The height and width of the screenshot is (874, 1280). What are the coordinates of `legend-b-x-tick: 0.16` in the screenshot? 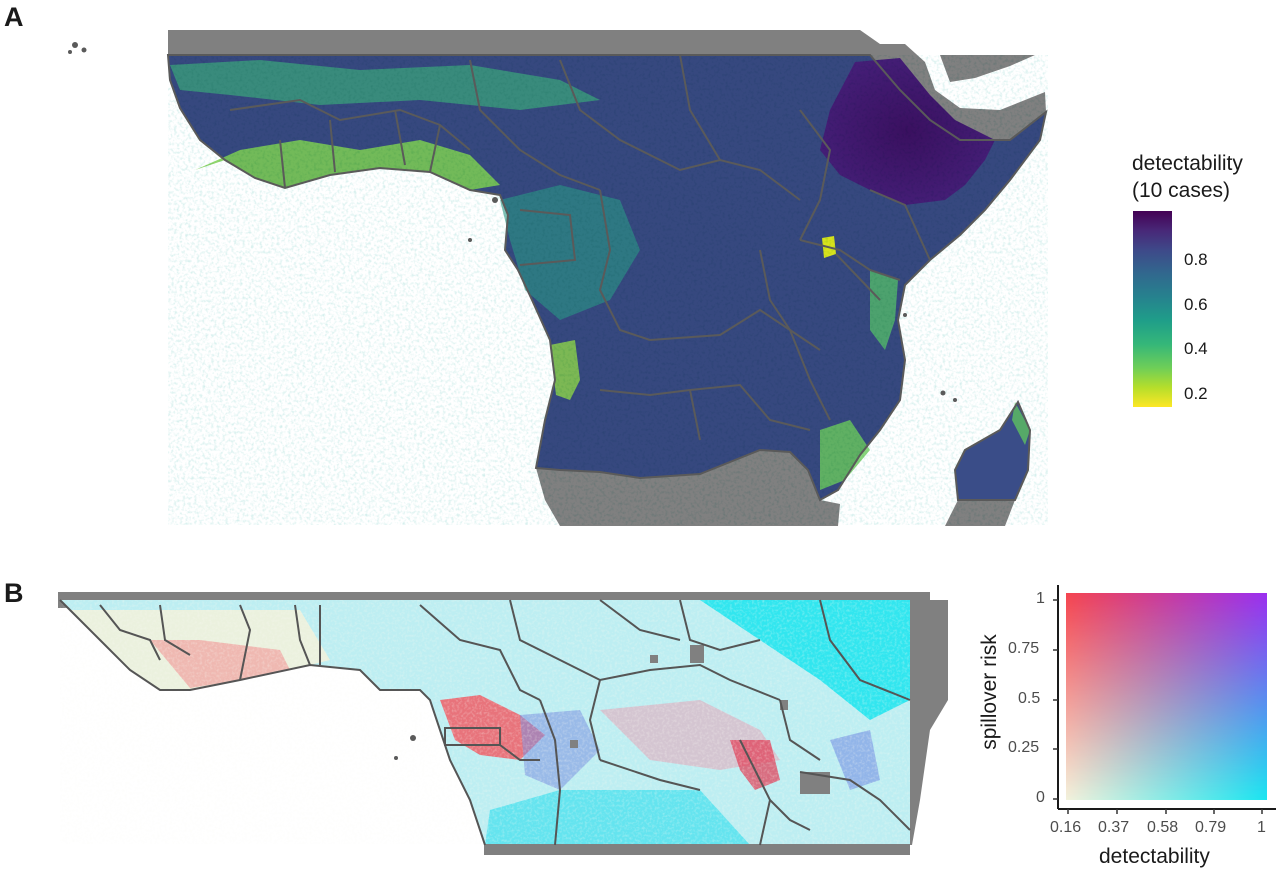 It's located at (1066, 827).